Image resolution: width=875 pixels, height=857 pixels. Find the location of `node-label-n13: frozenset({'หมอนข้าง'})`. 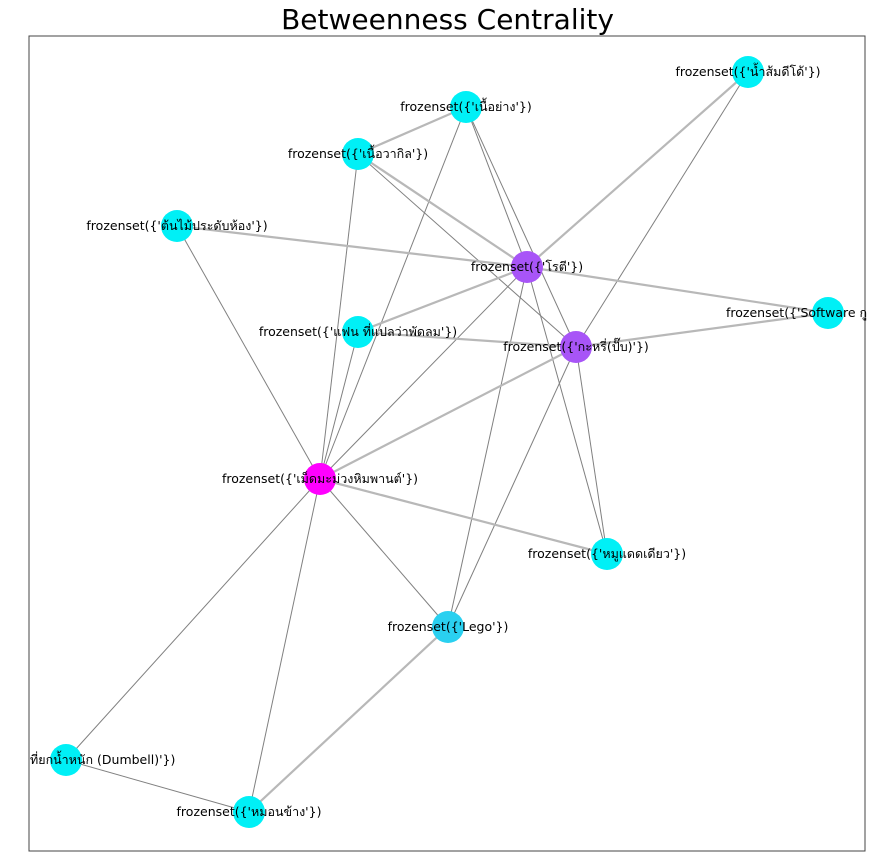

node-label-n13: frozenset({'หมอนข้าง'}) is located at coordinates (249, 811).